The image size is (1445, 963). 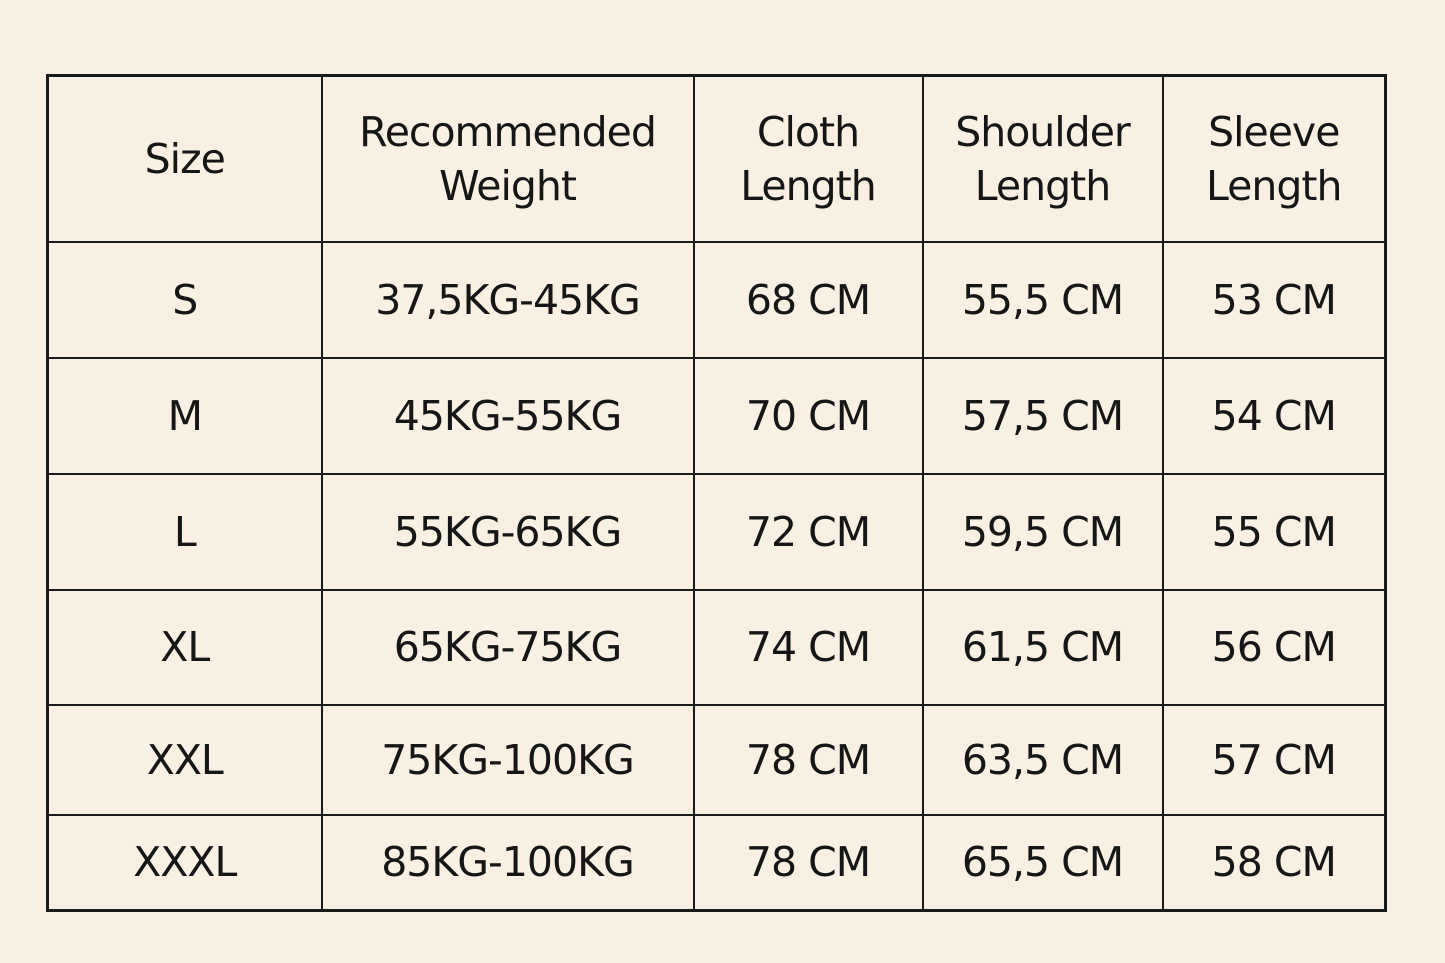 What do you see at coordinates (1042, 862) in the screenshot?
I see `table-cell: 65,5 CM` at bounding box center [1042, 862].